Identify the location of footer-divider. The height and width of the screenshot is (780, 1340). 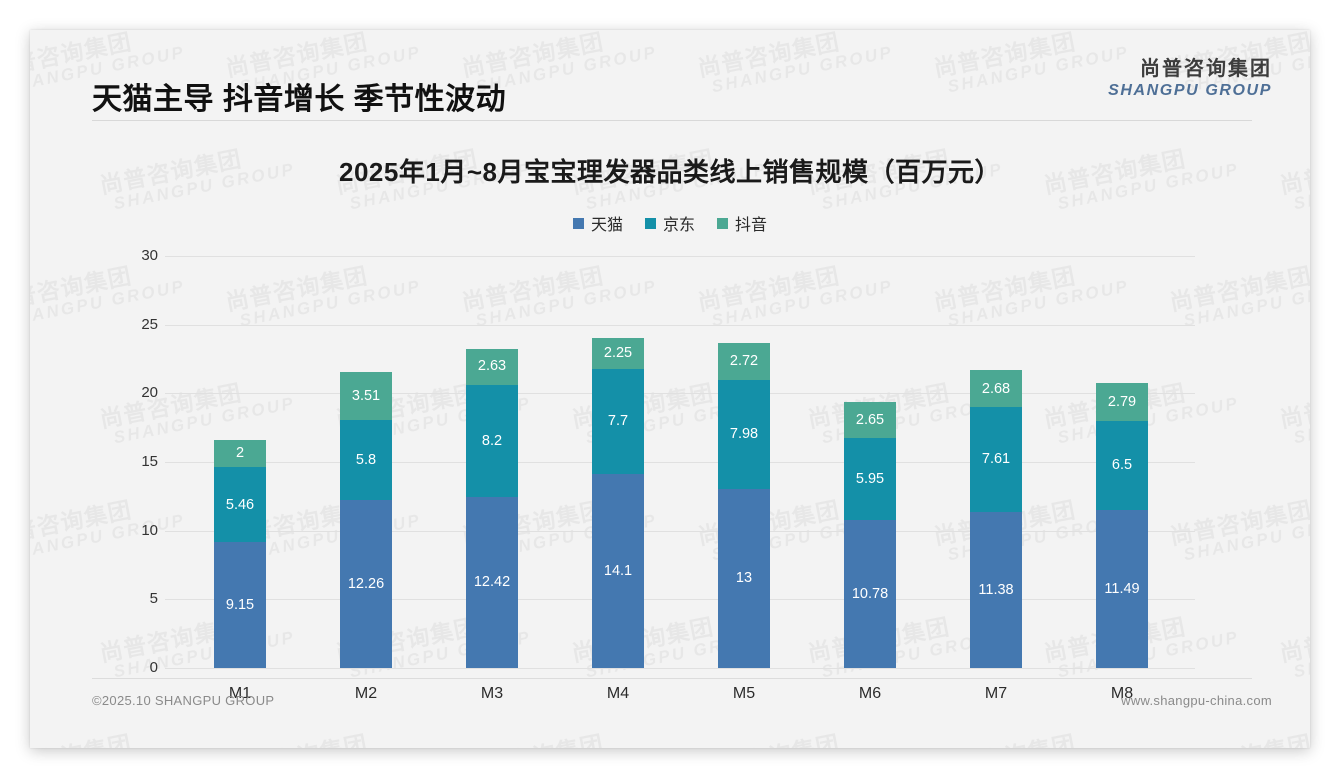
(672, 678).